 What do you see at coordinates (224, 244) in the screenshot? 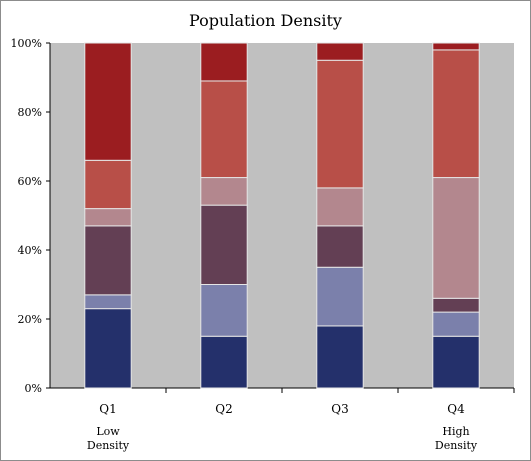
I see `bar-segment-q2-s3` at bounding box center [224, 244].